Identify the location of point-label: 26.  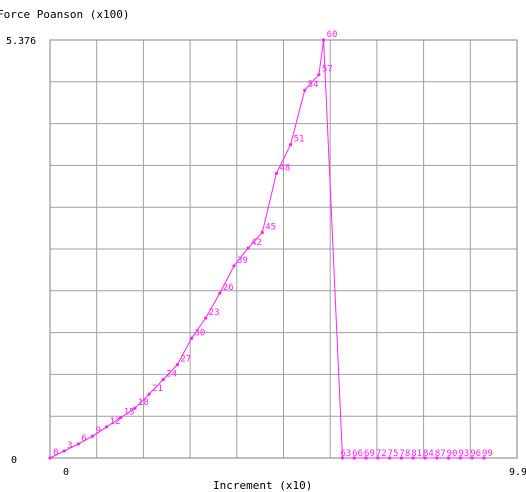
(228, 288).